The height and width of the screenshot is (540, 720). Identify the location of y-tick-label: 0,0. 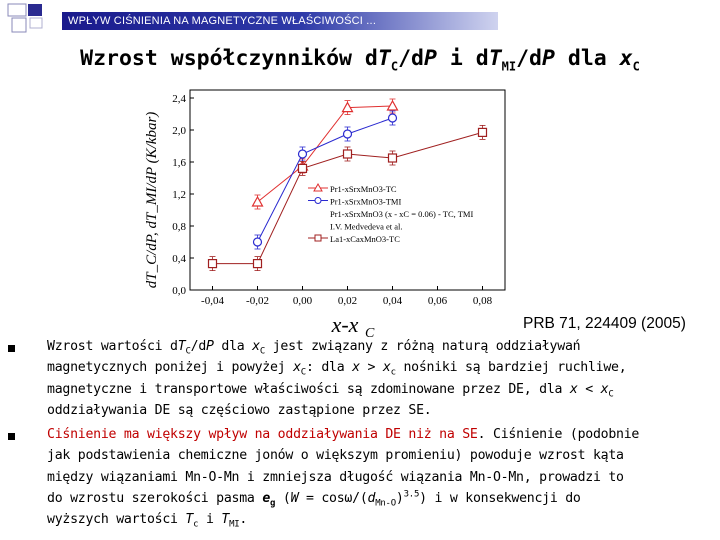
(179, 291).